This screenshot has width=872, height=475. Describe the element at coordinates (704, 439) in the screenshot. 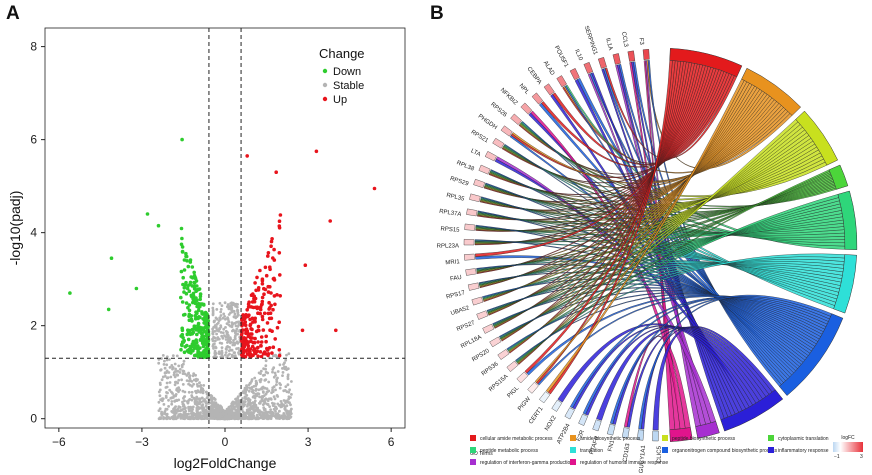

I see `go-legend-label: peptide biosynthetic process` at that location.